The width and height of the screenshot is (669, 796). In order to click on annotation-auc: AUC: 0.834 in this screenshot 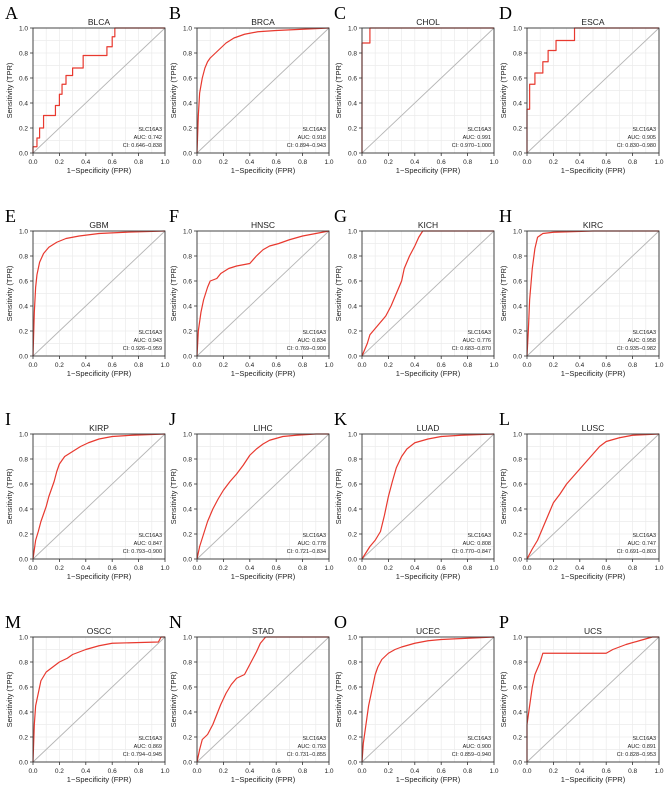, I will do `click(312, 341)`.